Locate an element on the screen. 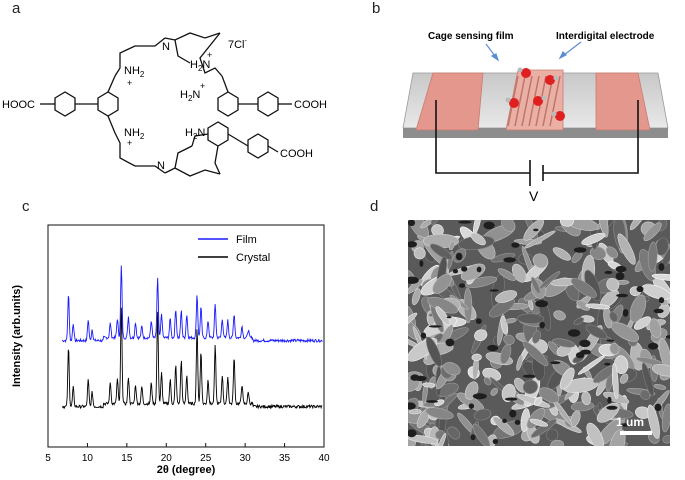  electrode-pad-right is located at coordinates (623, 101).